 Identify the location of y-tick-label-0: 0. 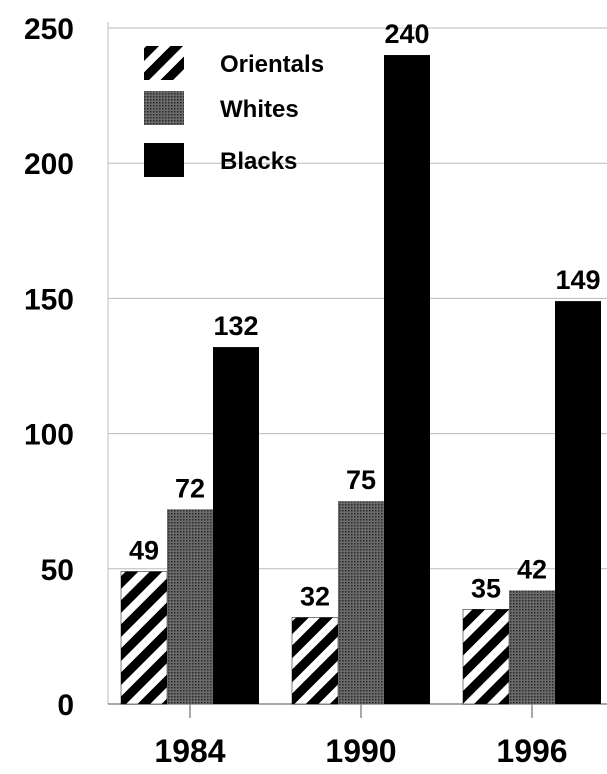
(65, 705).